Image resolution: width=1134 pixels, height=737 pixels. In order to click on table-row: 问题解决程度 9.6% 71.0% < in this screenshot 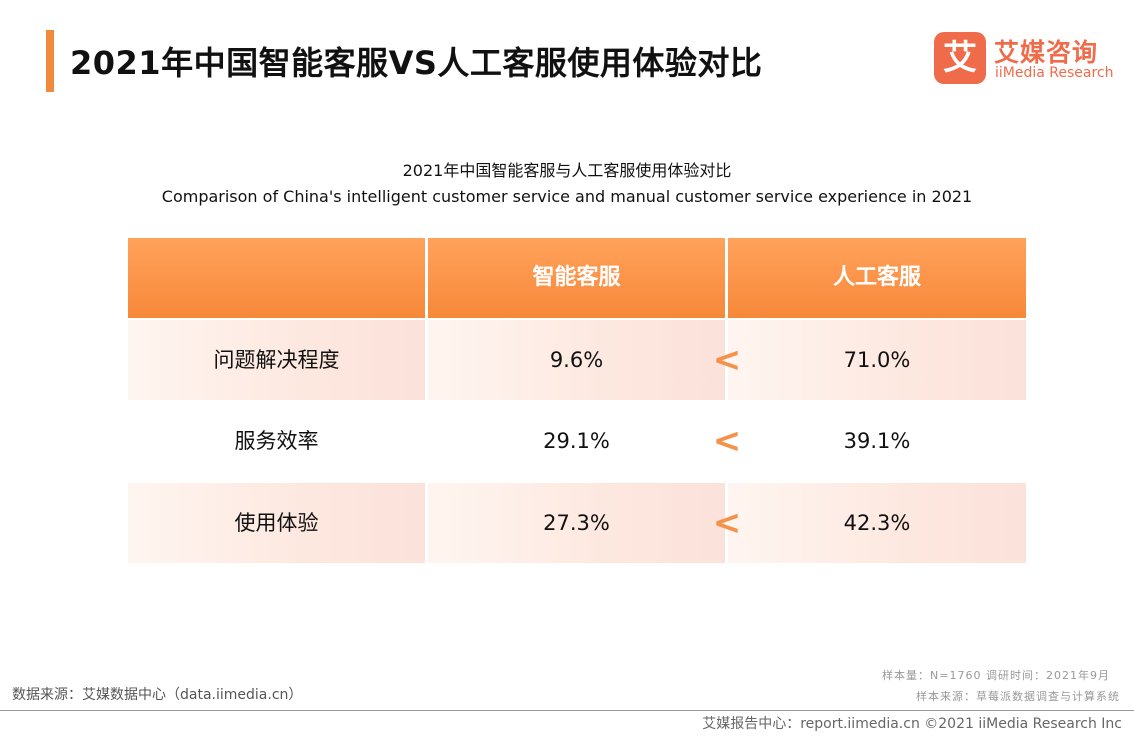, I will do `click(577, 360)`.